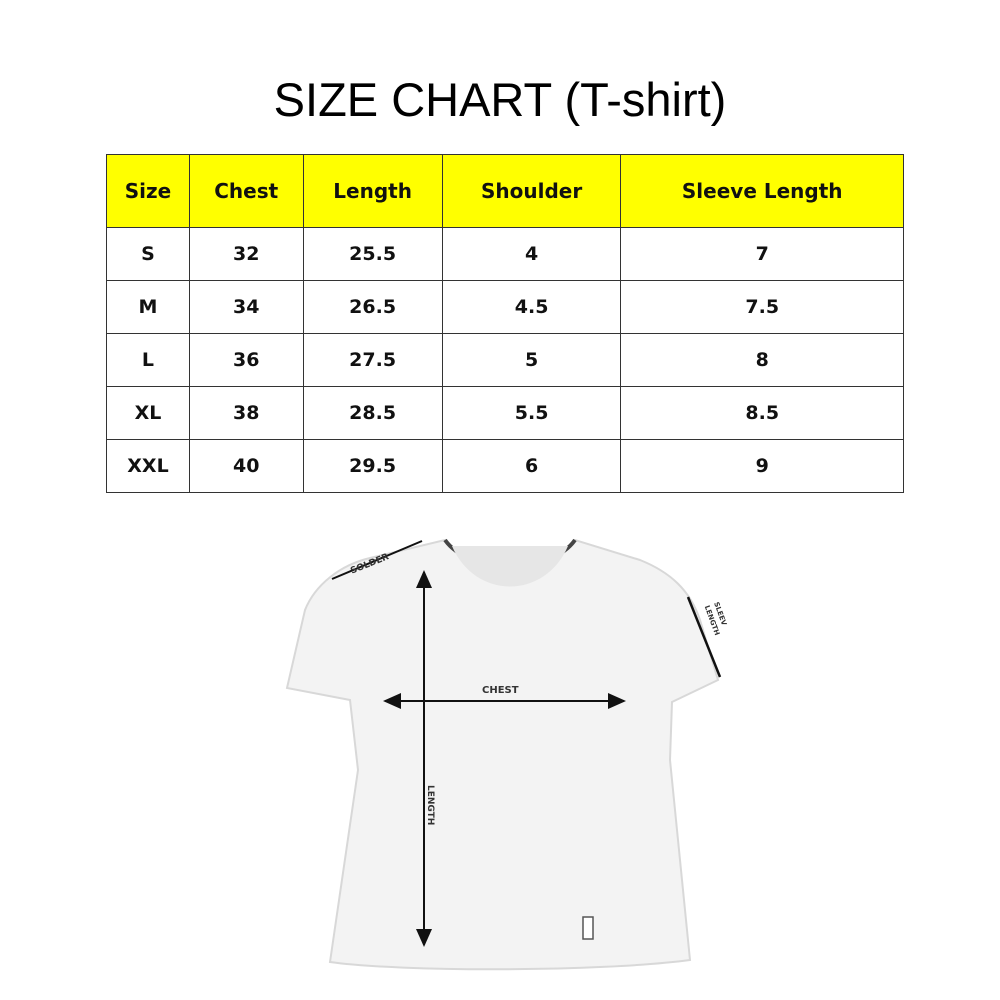 The image size is (1000, 1000). I want to click on column-header: Length, so click(372, 191).